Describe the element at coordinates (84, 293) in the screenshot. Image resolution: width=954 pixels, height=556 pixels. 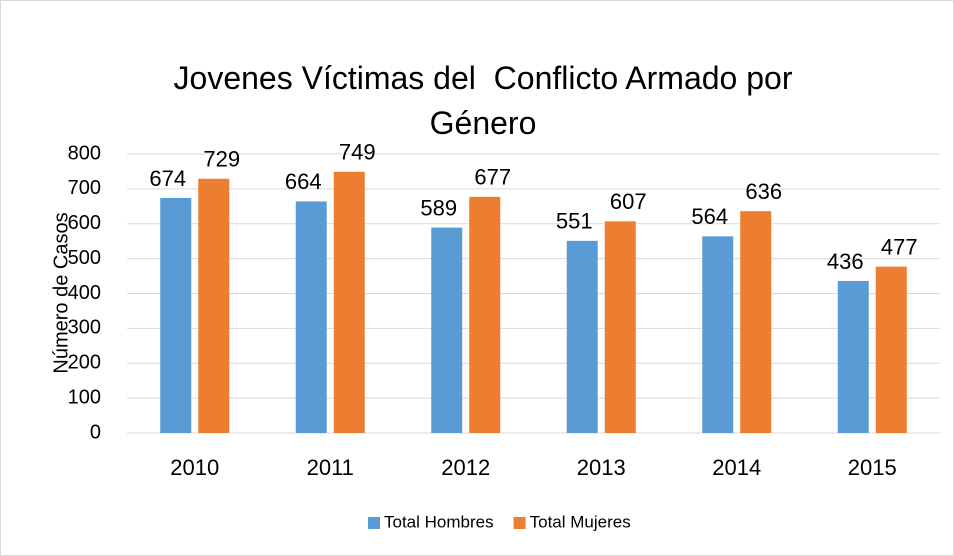
I see `y-tick-label: 400` at that location.